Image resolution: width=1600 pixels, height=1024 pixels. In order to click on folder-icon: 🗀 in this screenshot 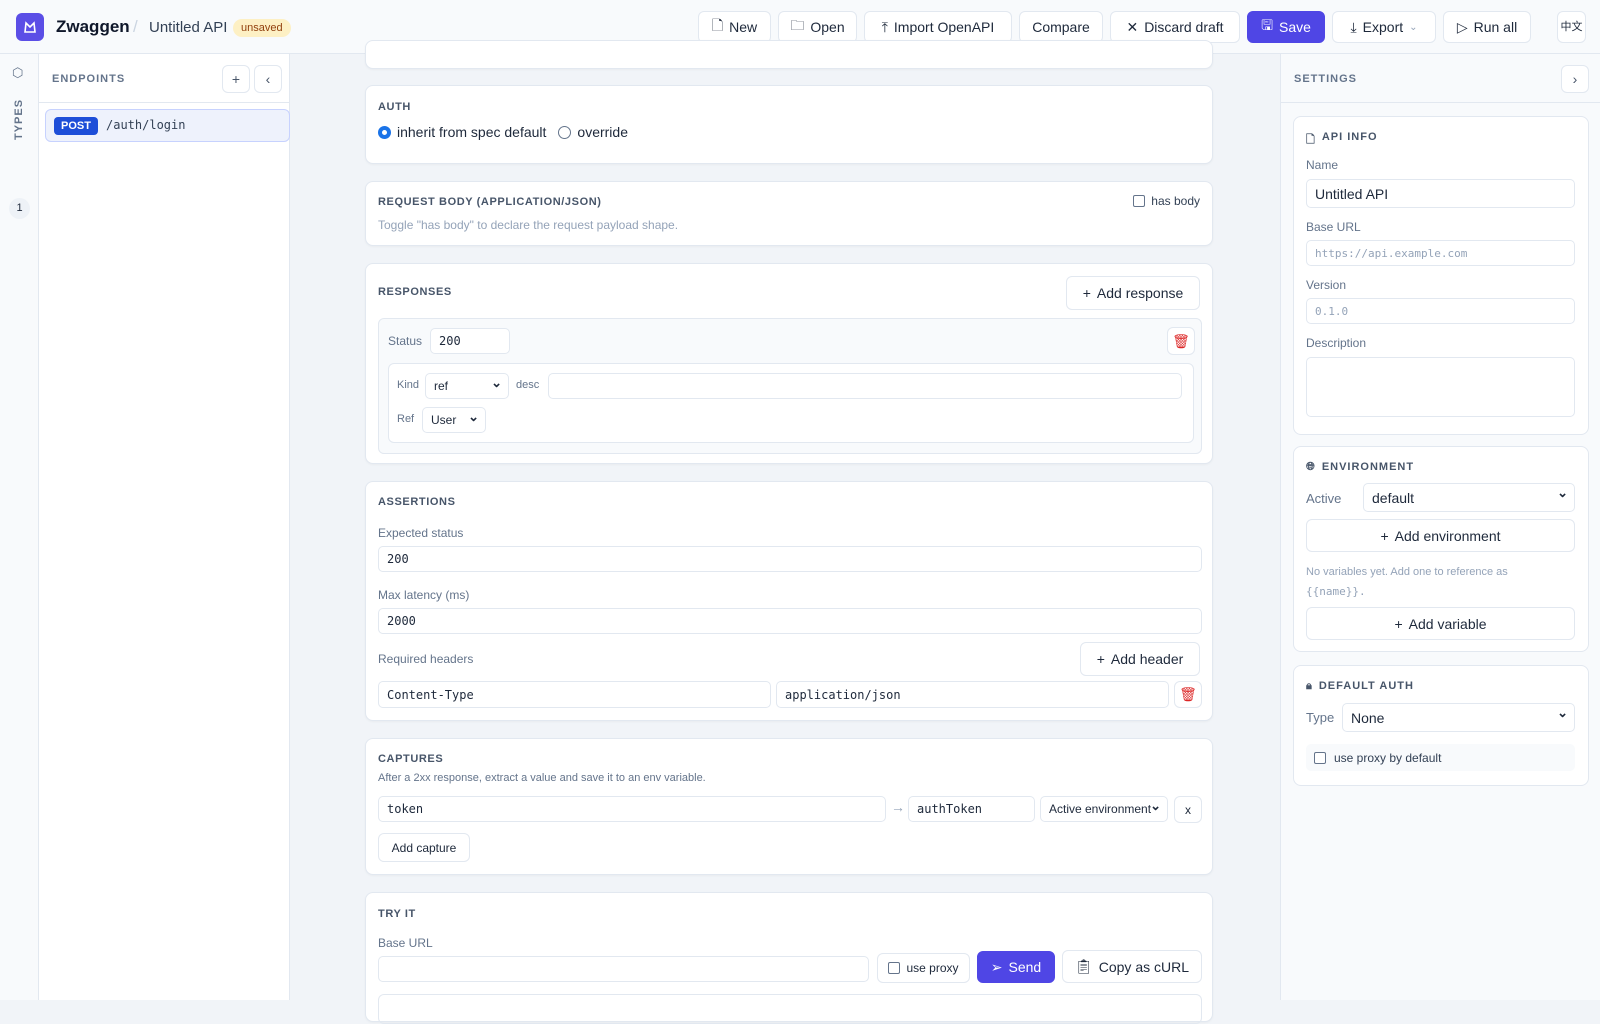, I will do `click(797, 25)`.